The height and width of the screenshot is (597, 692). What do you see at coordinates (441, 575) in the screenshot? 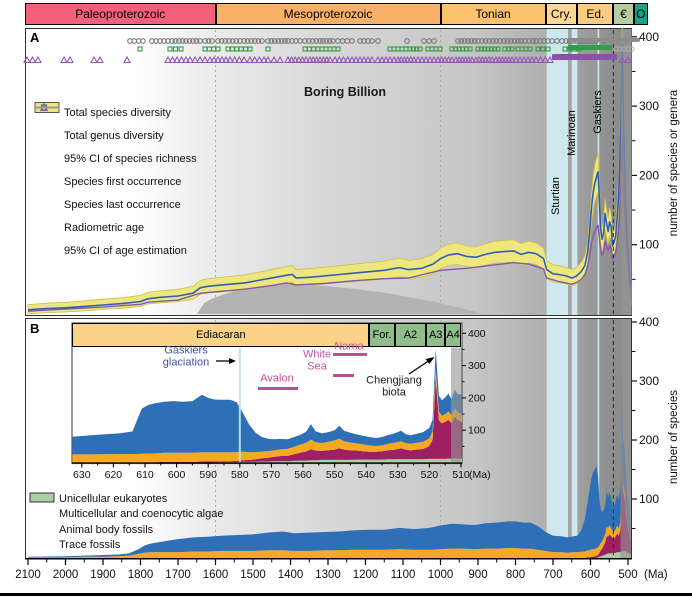
I see `main-x-tick-label: 1000` at bounding box center [441, 575].